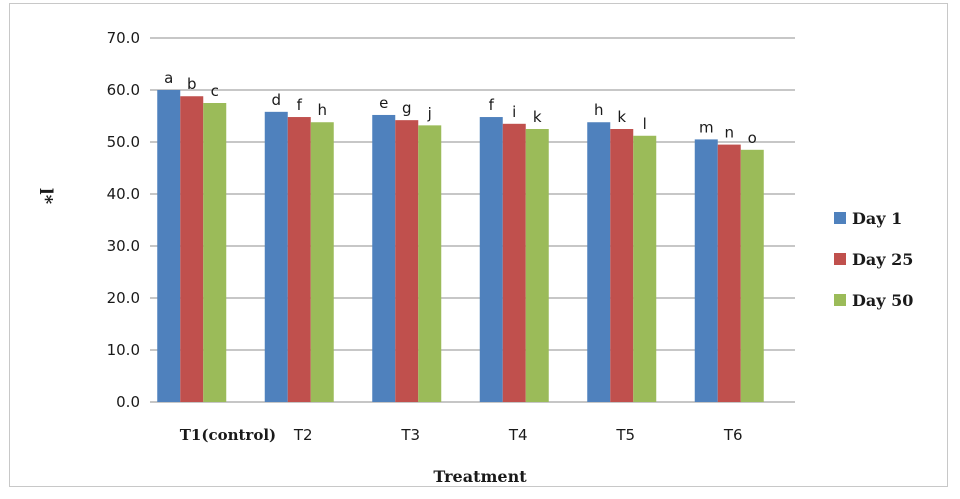 The image size is (960, 499). Describe the element at coordinates (384, 258) in the screenshot. I see `bar-day-1-t3` at that location.